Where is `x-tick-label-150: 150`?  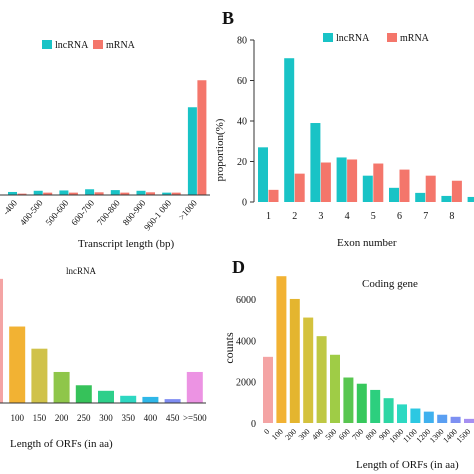
x-tick-label-150: 150 is located at coordinates (40, 418).